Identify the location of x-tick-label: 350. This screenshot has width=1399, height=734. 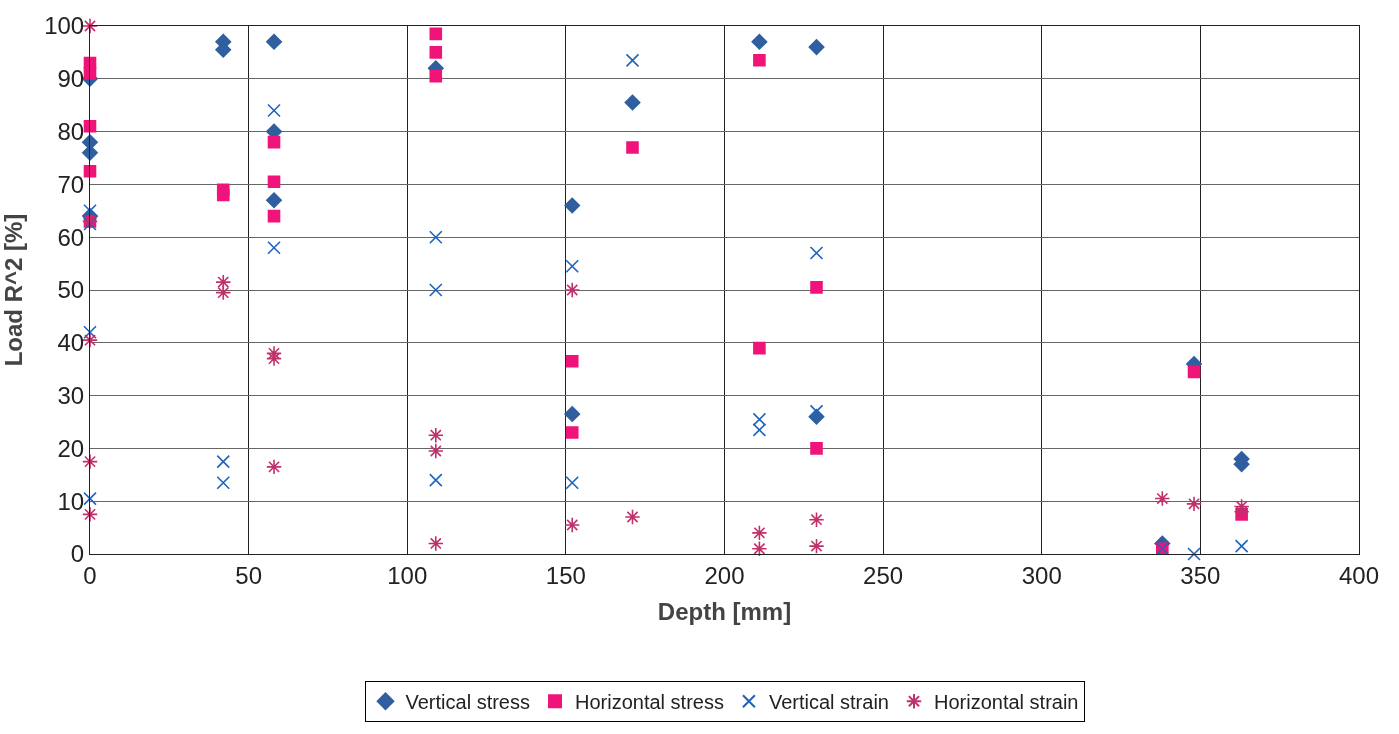
(1200, 575).